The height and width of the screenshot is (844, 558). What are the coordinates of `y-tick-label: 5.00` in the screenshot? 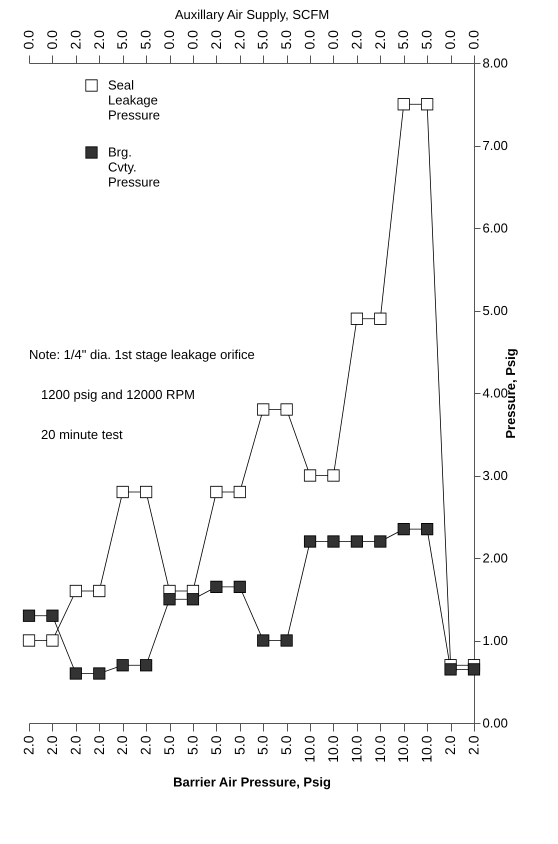 It's located at (495, 310).